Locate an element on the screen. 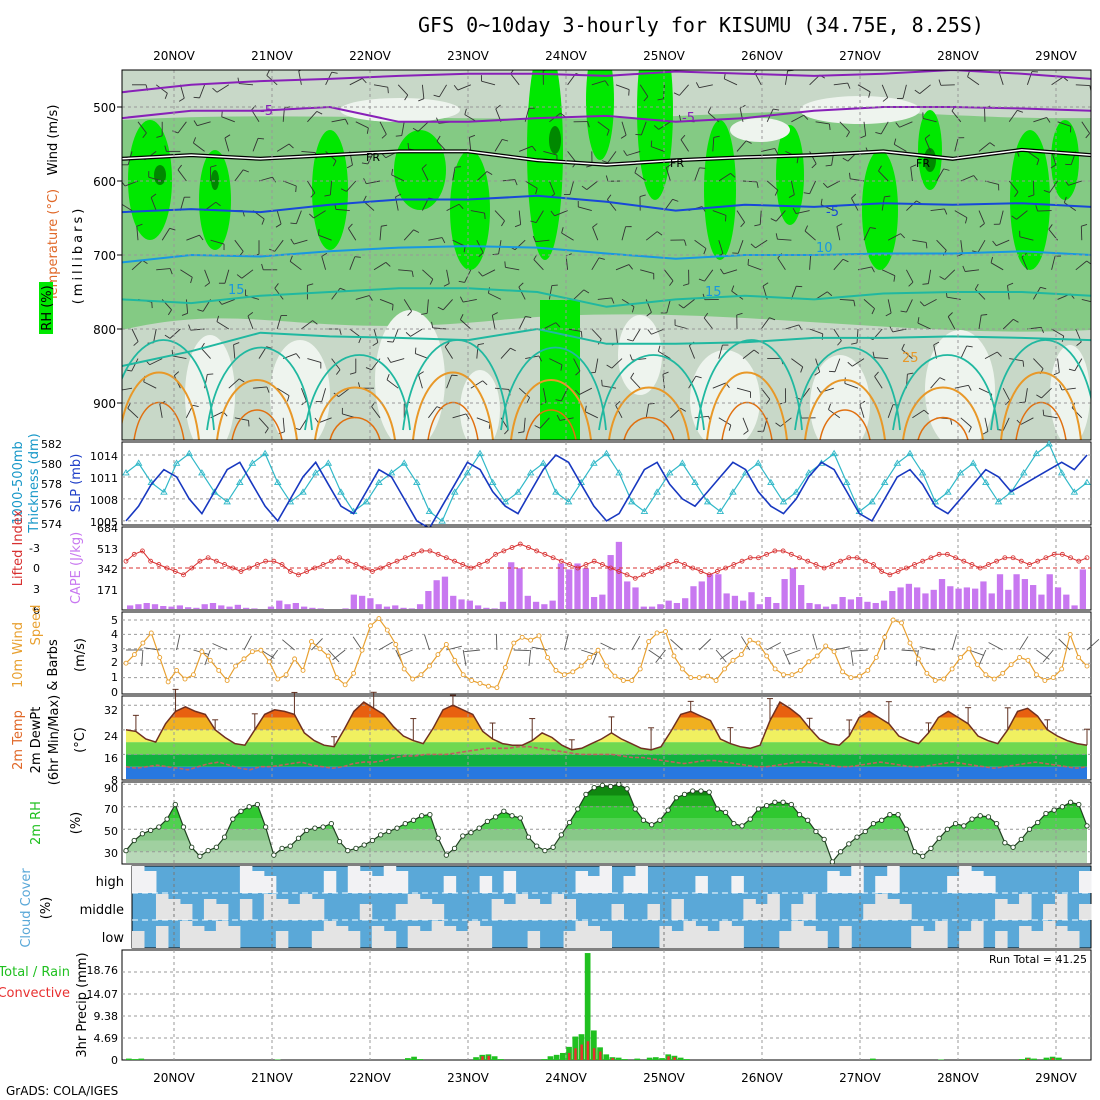  date-label: 24NOV is located at coordinates (566, 1078).